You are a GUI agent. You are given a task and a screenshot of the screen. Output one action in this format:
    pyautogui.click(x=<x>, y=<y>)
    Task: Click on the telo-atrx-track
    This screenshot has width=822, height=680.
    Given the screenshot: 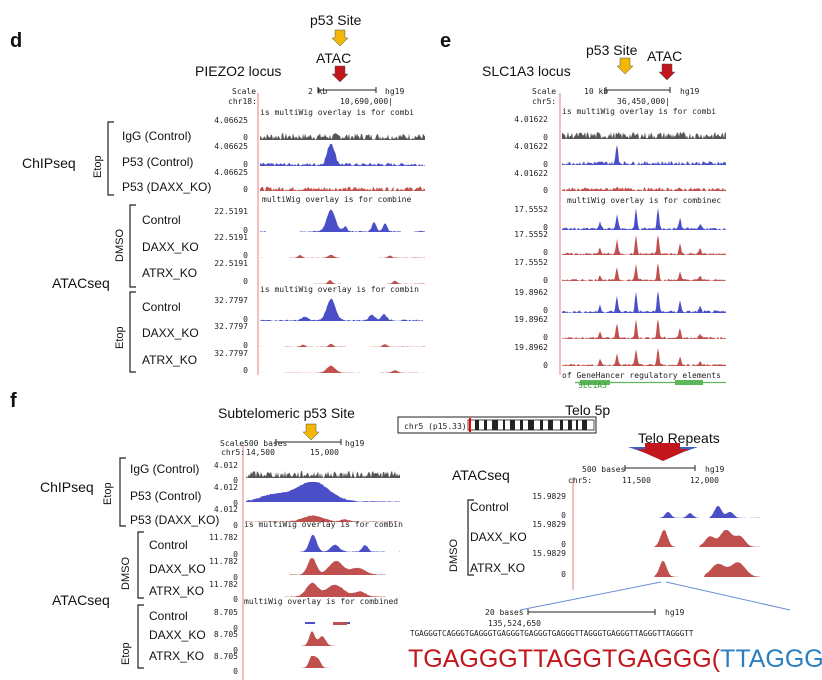 What is the action you would take?
    pyautogui.click(x=667, y=569)
    